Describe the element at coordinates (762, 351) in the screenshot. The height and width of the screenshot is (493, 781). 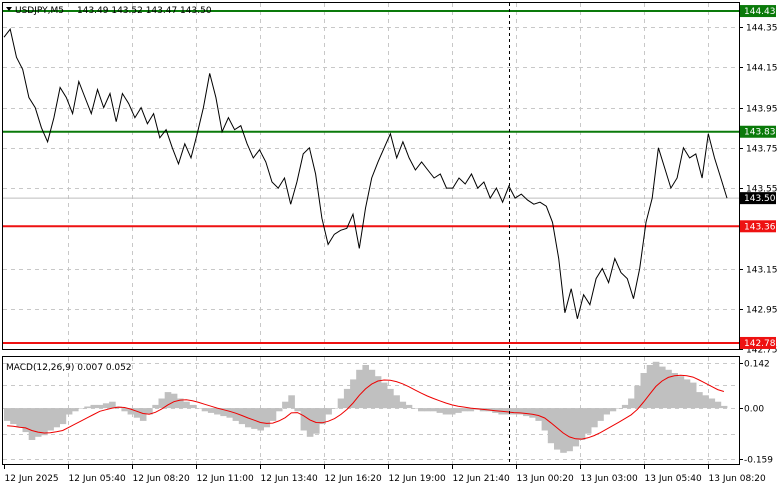
I see `price-tick-label: 142.75` at that location.